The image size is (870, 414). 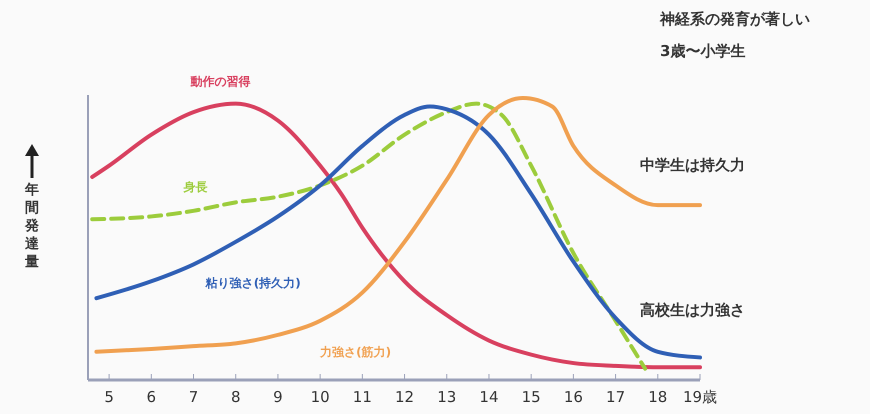 What do you see at coordinates (195, 187) in the screenshot?
I see `series-label: 身長` at bounding box center [195, 187].